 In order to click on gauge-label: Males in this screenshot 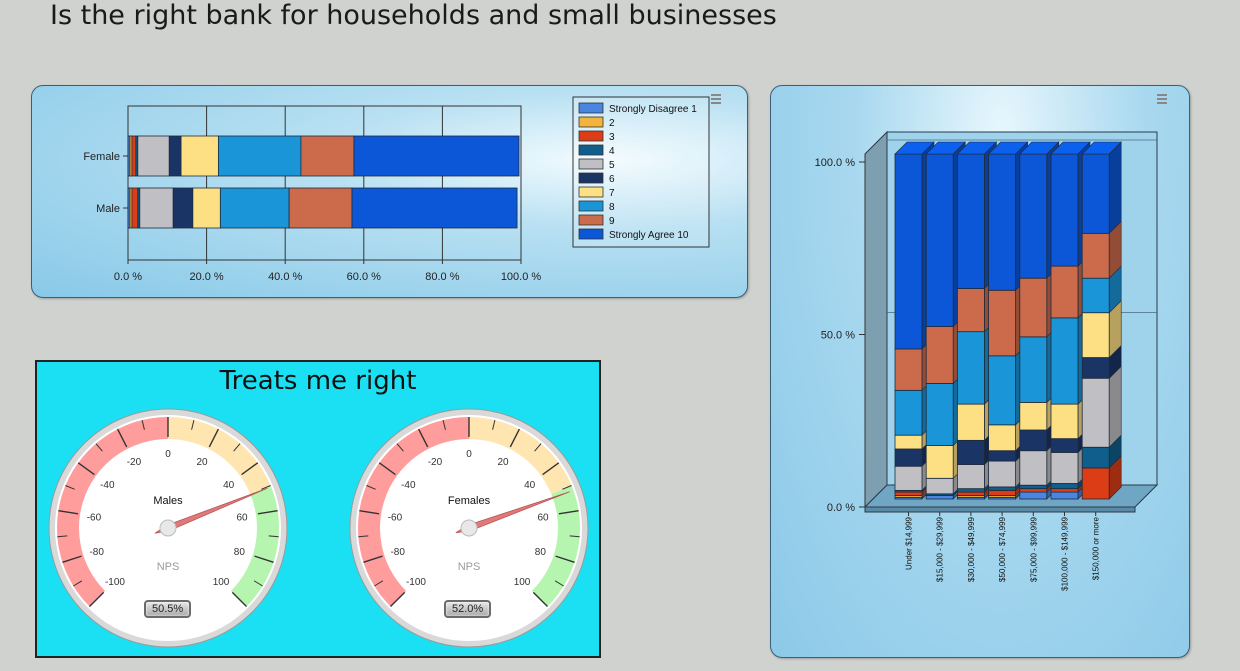, I will do `click(168, 501)`.